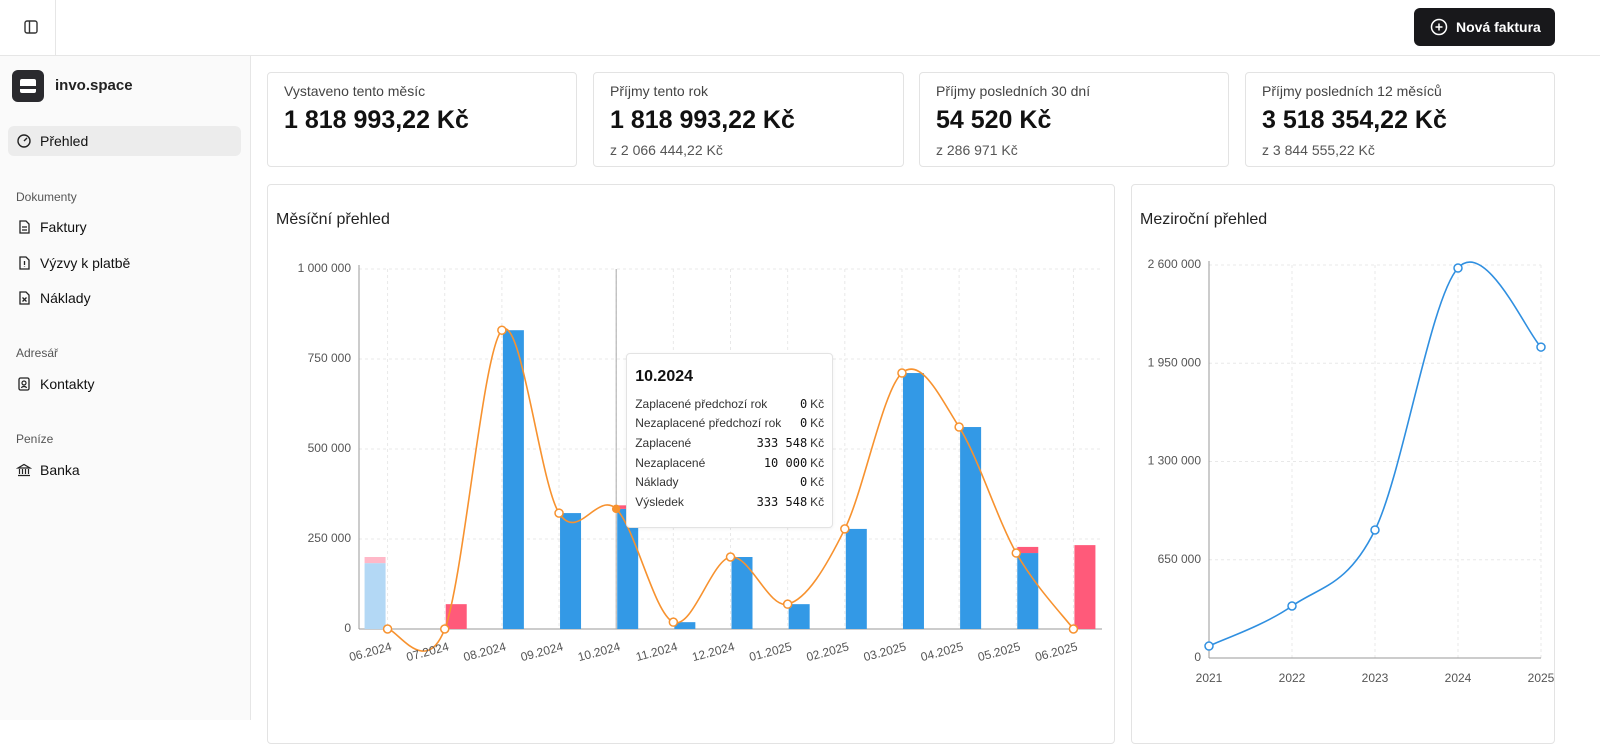  I want to click on y-tick-label: 250 000, so click(330, 538).